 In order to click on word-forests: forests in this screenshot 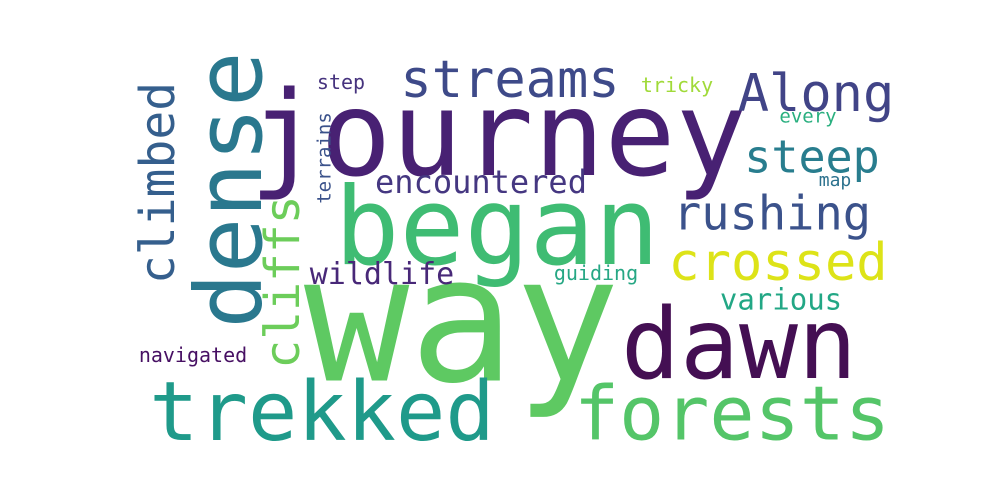, I will do `click(732, 413)`.